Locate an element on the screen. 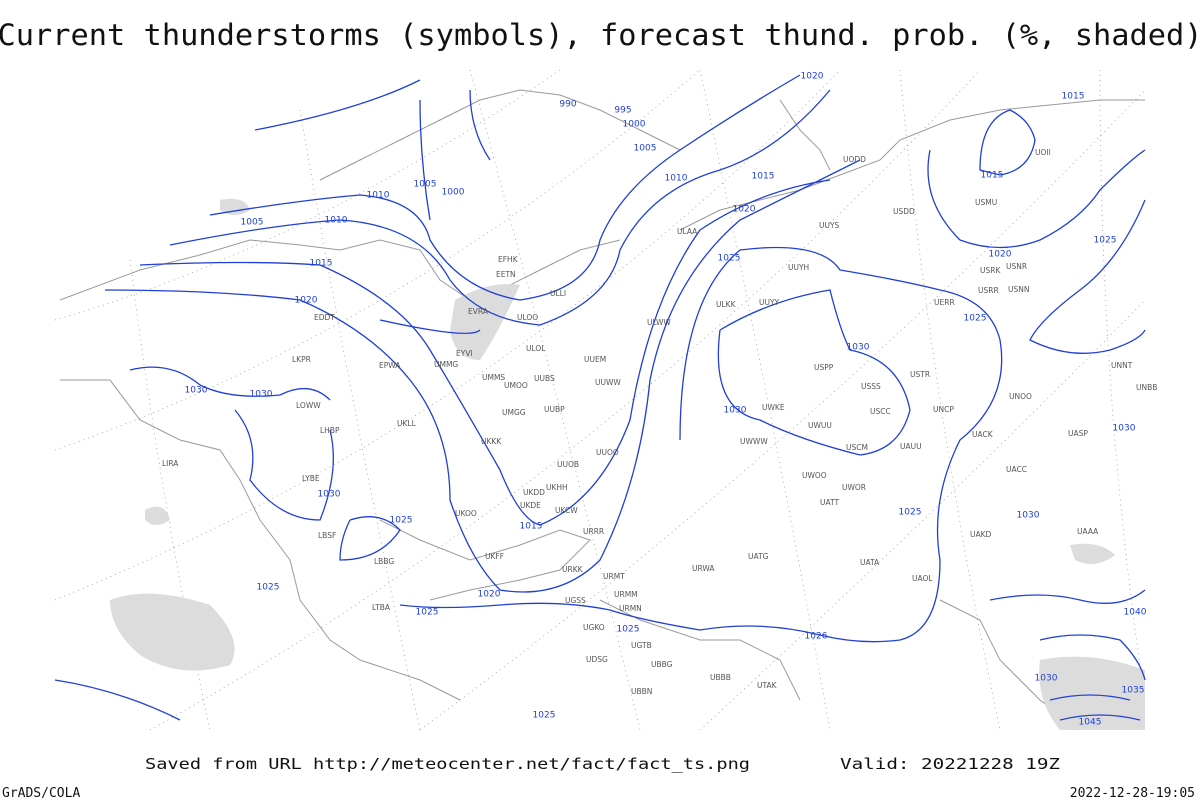 The image size is (1200, 800). station-label: UMOO is located at coordinates (516, 385).